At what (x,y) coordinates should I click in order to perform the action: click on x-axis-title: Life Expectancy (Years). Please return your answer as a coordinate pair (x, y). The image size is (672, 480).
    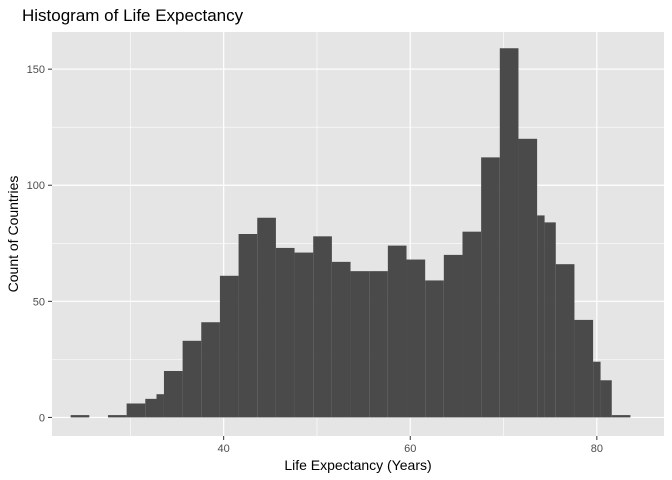
    Looking at the image, I should click on (357, 465).